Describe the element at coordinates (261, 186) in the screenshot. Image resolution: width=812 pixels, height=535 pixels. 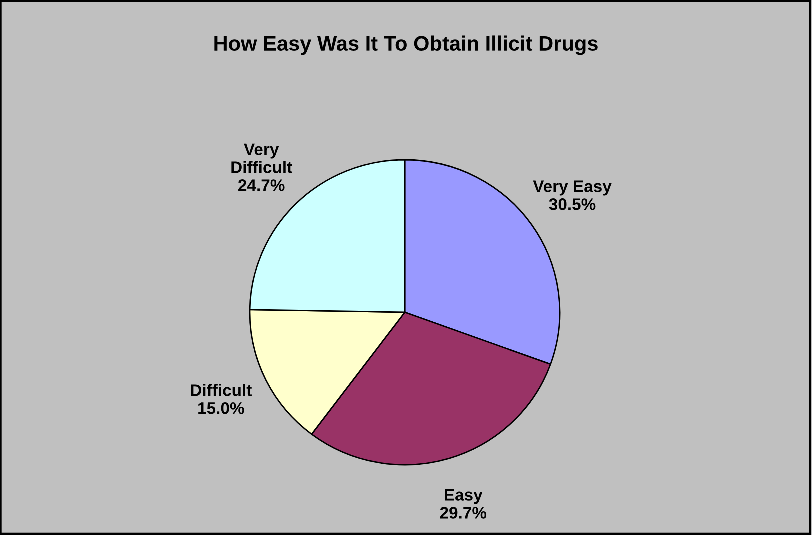
I see `data-label: 24.7%` at that location.